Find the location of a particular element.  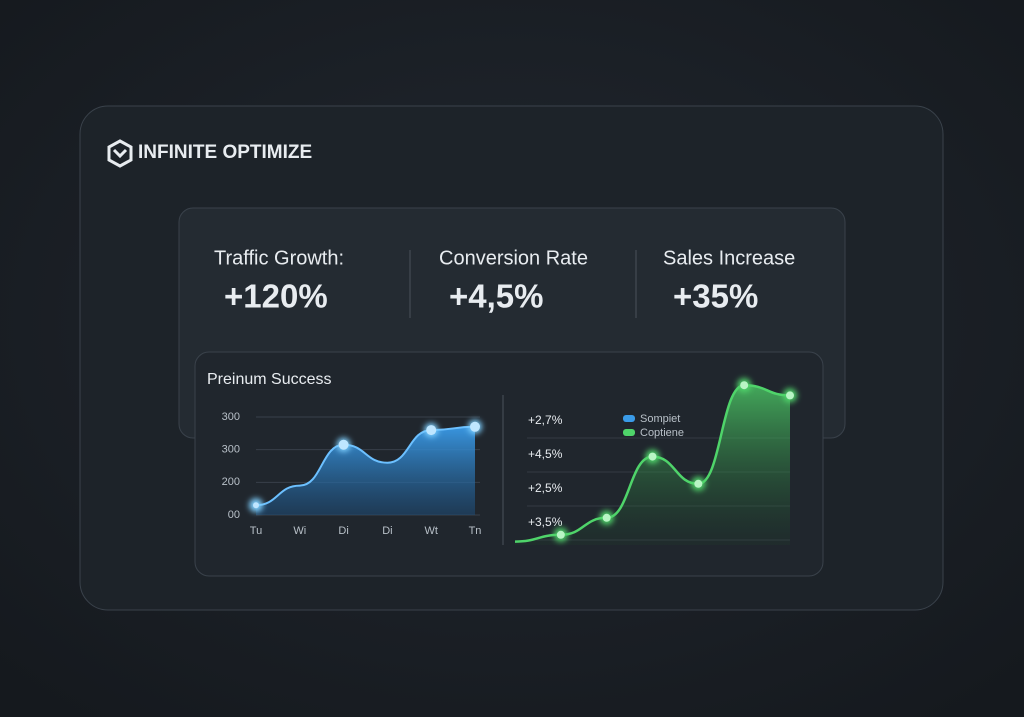

y-tick-label: 00 is located at coordinates (234, 515).